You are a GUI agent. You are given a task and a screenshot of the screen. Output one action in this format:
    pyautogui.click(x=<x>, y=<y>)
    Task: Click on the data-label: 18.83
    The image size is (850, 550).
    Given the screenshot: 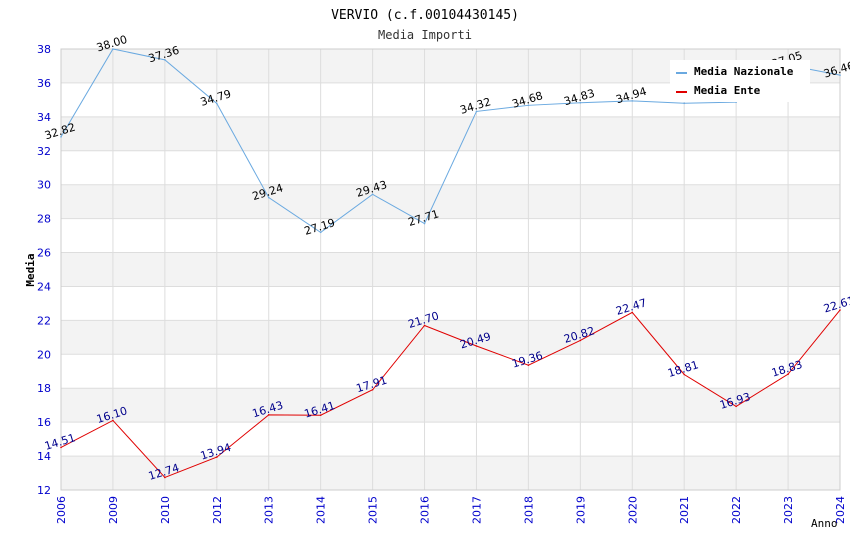 What is the action you would take?
    pyautogui.click(x=787, y=369)
    